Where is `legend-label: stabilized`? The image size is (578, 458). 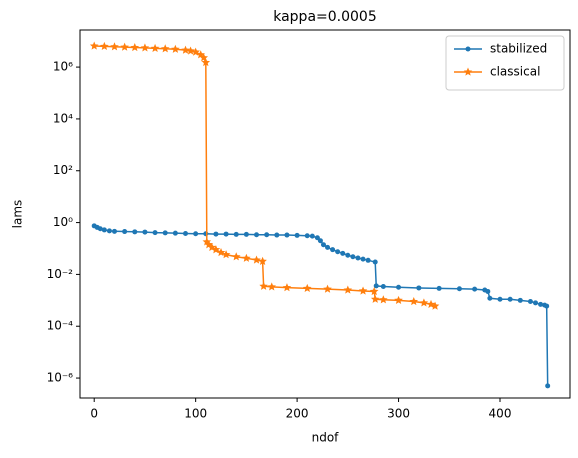 legend-label: stabilized is located at coordinates (518, 49).